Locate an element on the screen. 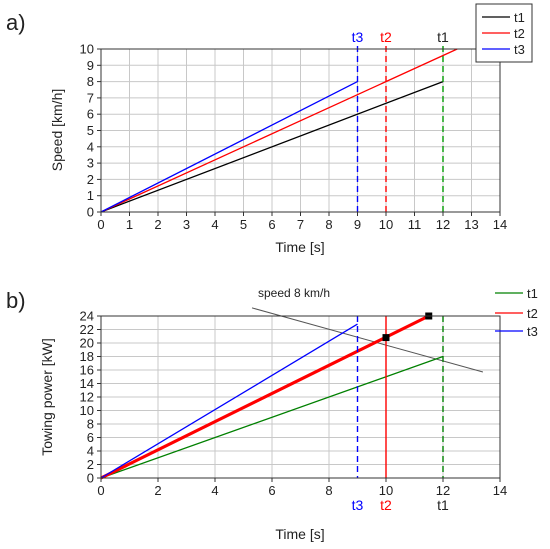 Image resolution: width=550 pixels, height=549 pixels. y-tick-label: 7 is located at coordinates (90, 97).